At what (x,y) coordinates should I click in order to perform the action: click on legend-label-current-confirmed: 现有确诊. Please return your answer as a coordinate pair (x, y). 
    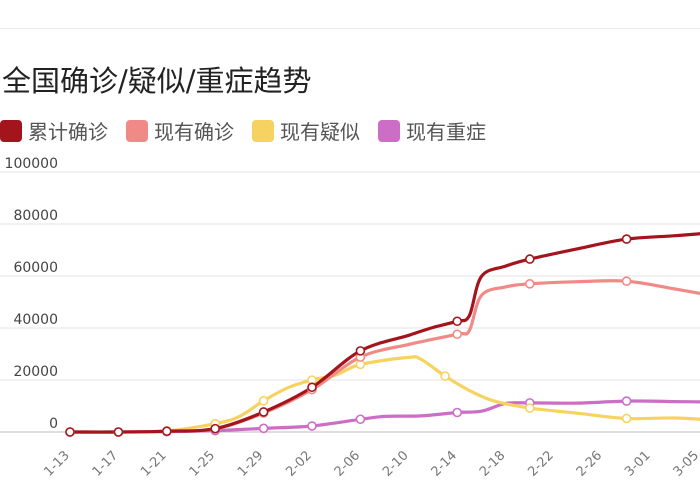
    Looking at the image, I should click on (194, 132).